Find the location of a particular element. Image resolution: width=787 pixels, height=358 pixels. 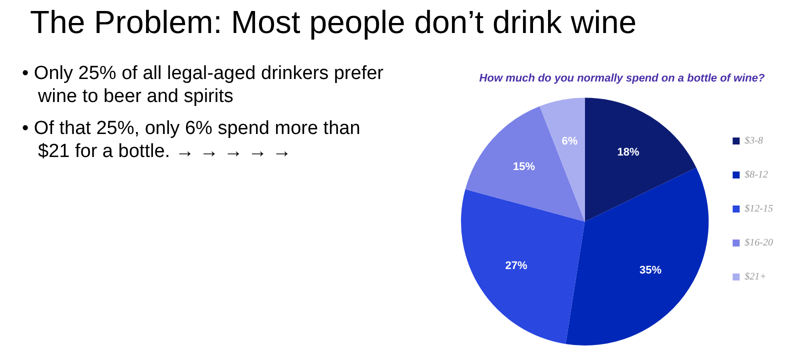

legend-label: $16-20 is located at coordinates (759, 243).